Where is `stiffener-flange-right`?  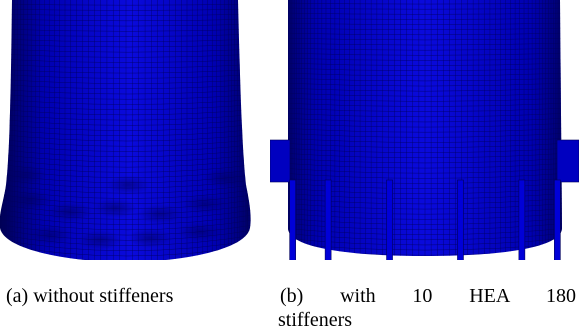 stiffener-flange-right is located at coordinates (567, 161).